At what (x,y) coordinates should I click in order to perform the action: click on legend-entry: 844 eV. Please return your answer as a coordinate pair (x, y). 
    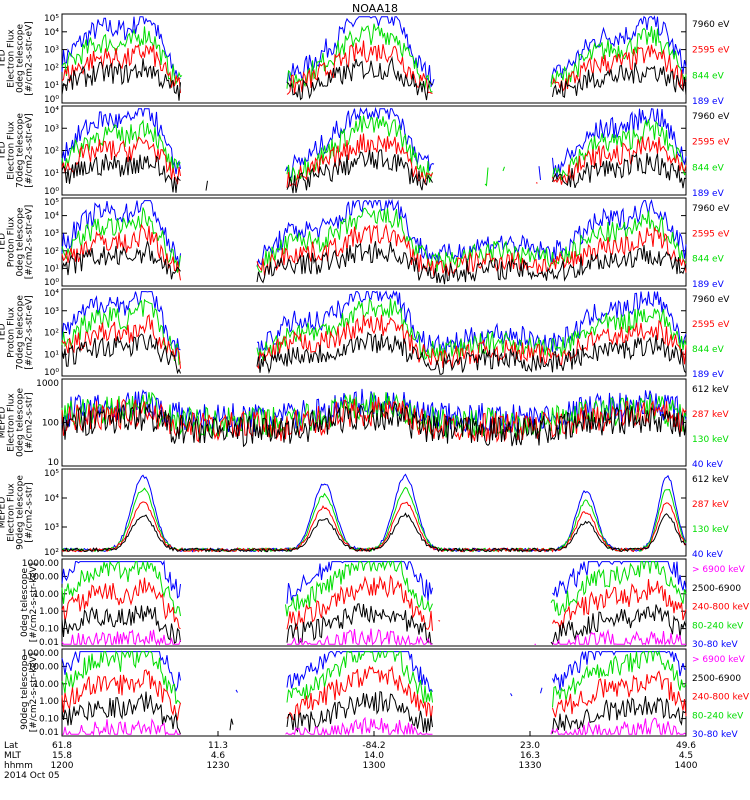
    Looking at the image, I should click on (708, 168).